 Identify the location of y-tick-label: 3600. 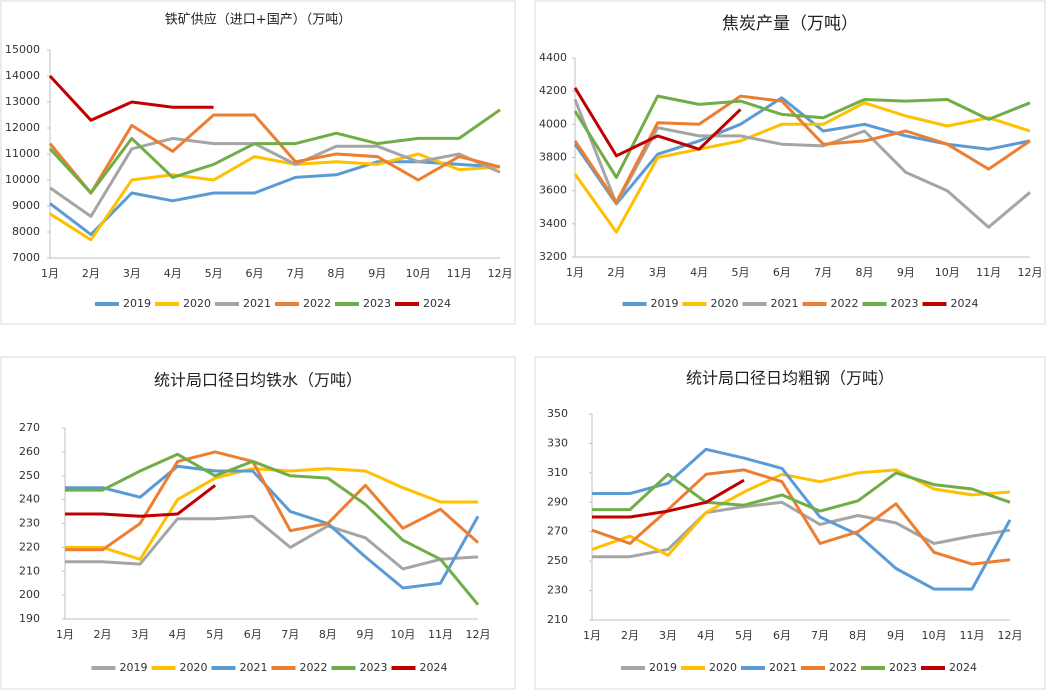
(553, 190).